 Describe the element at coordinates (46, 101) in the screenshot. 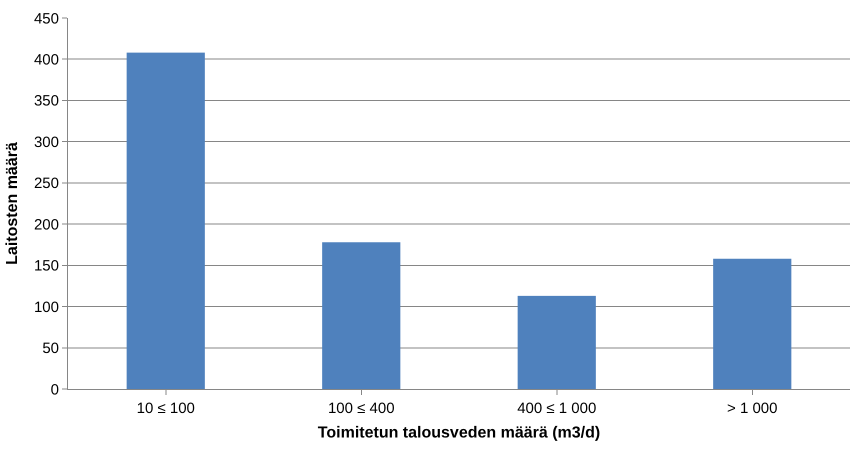

I see `y-tick-label: 350` at that location.